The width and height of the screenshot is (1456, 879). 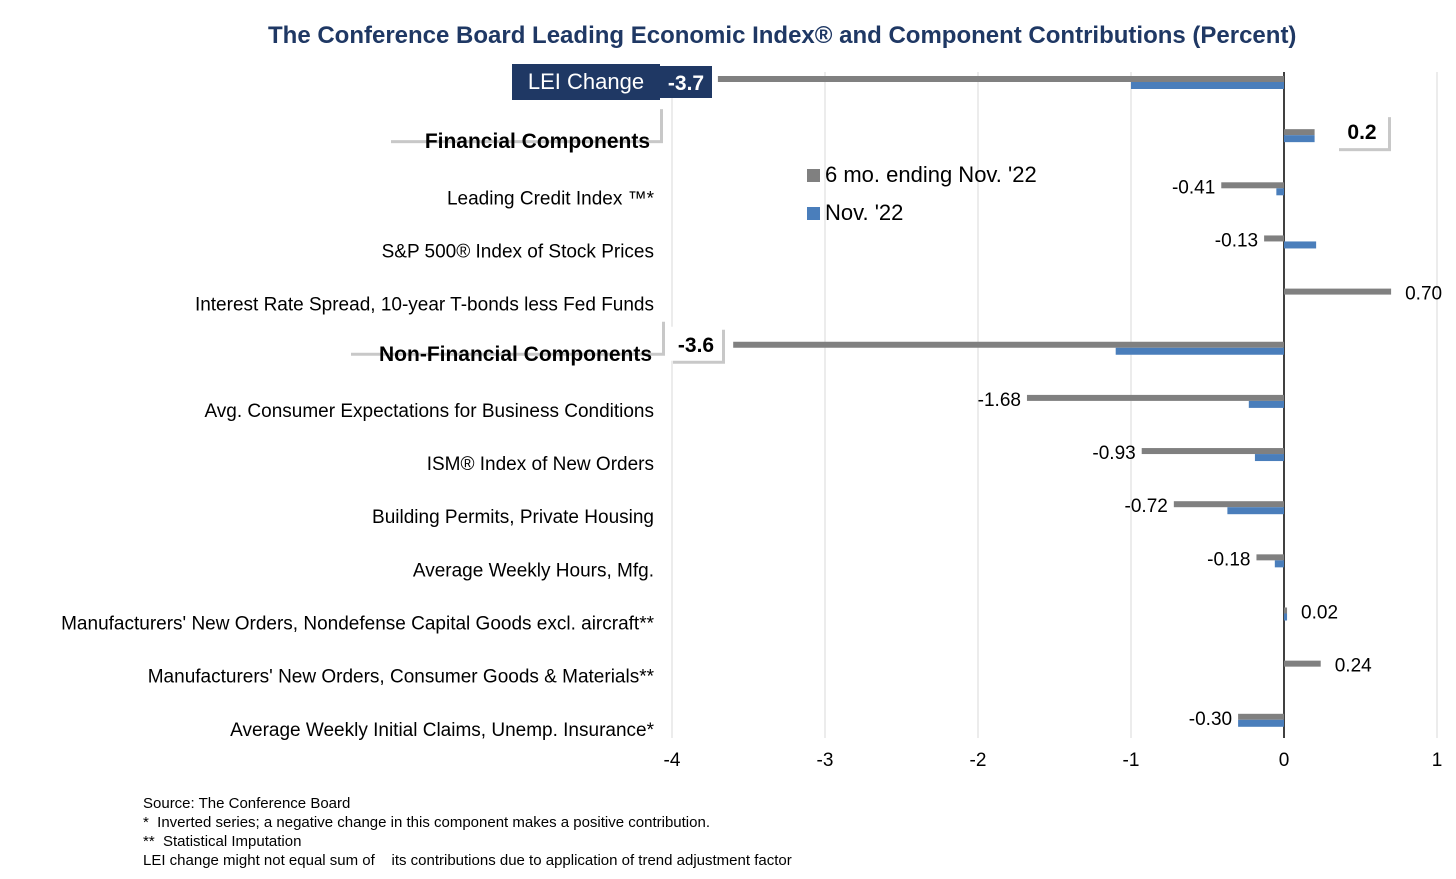 I want to click on value-label: -3.6, so click(x=696, y=345).